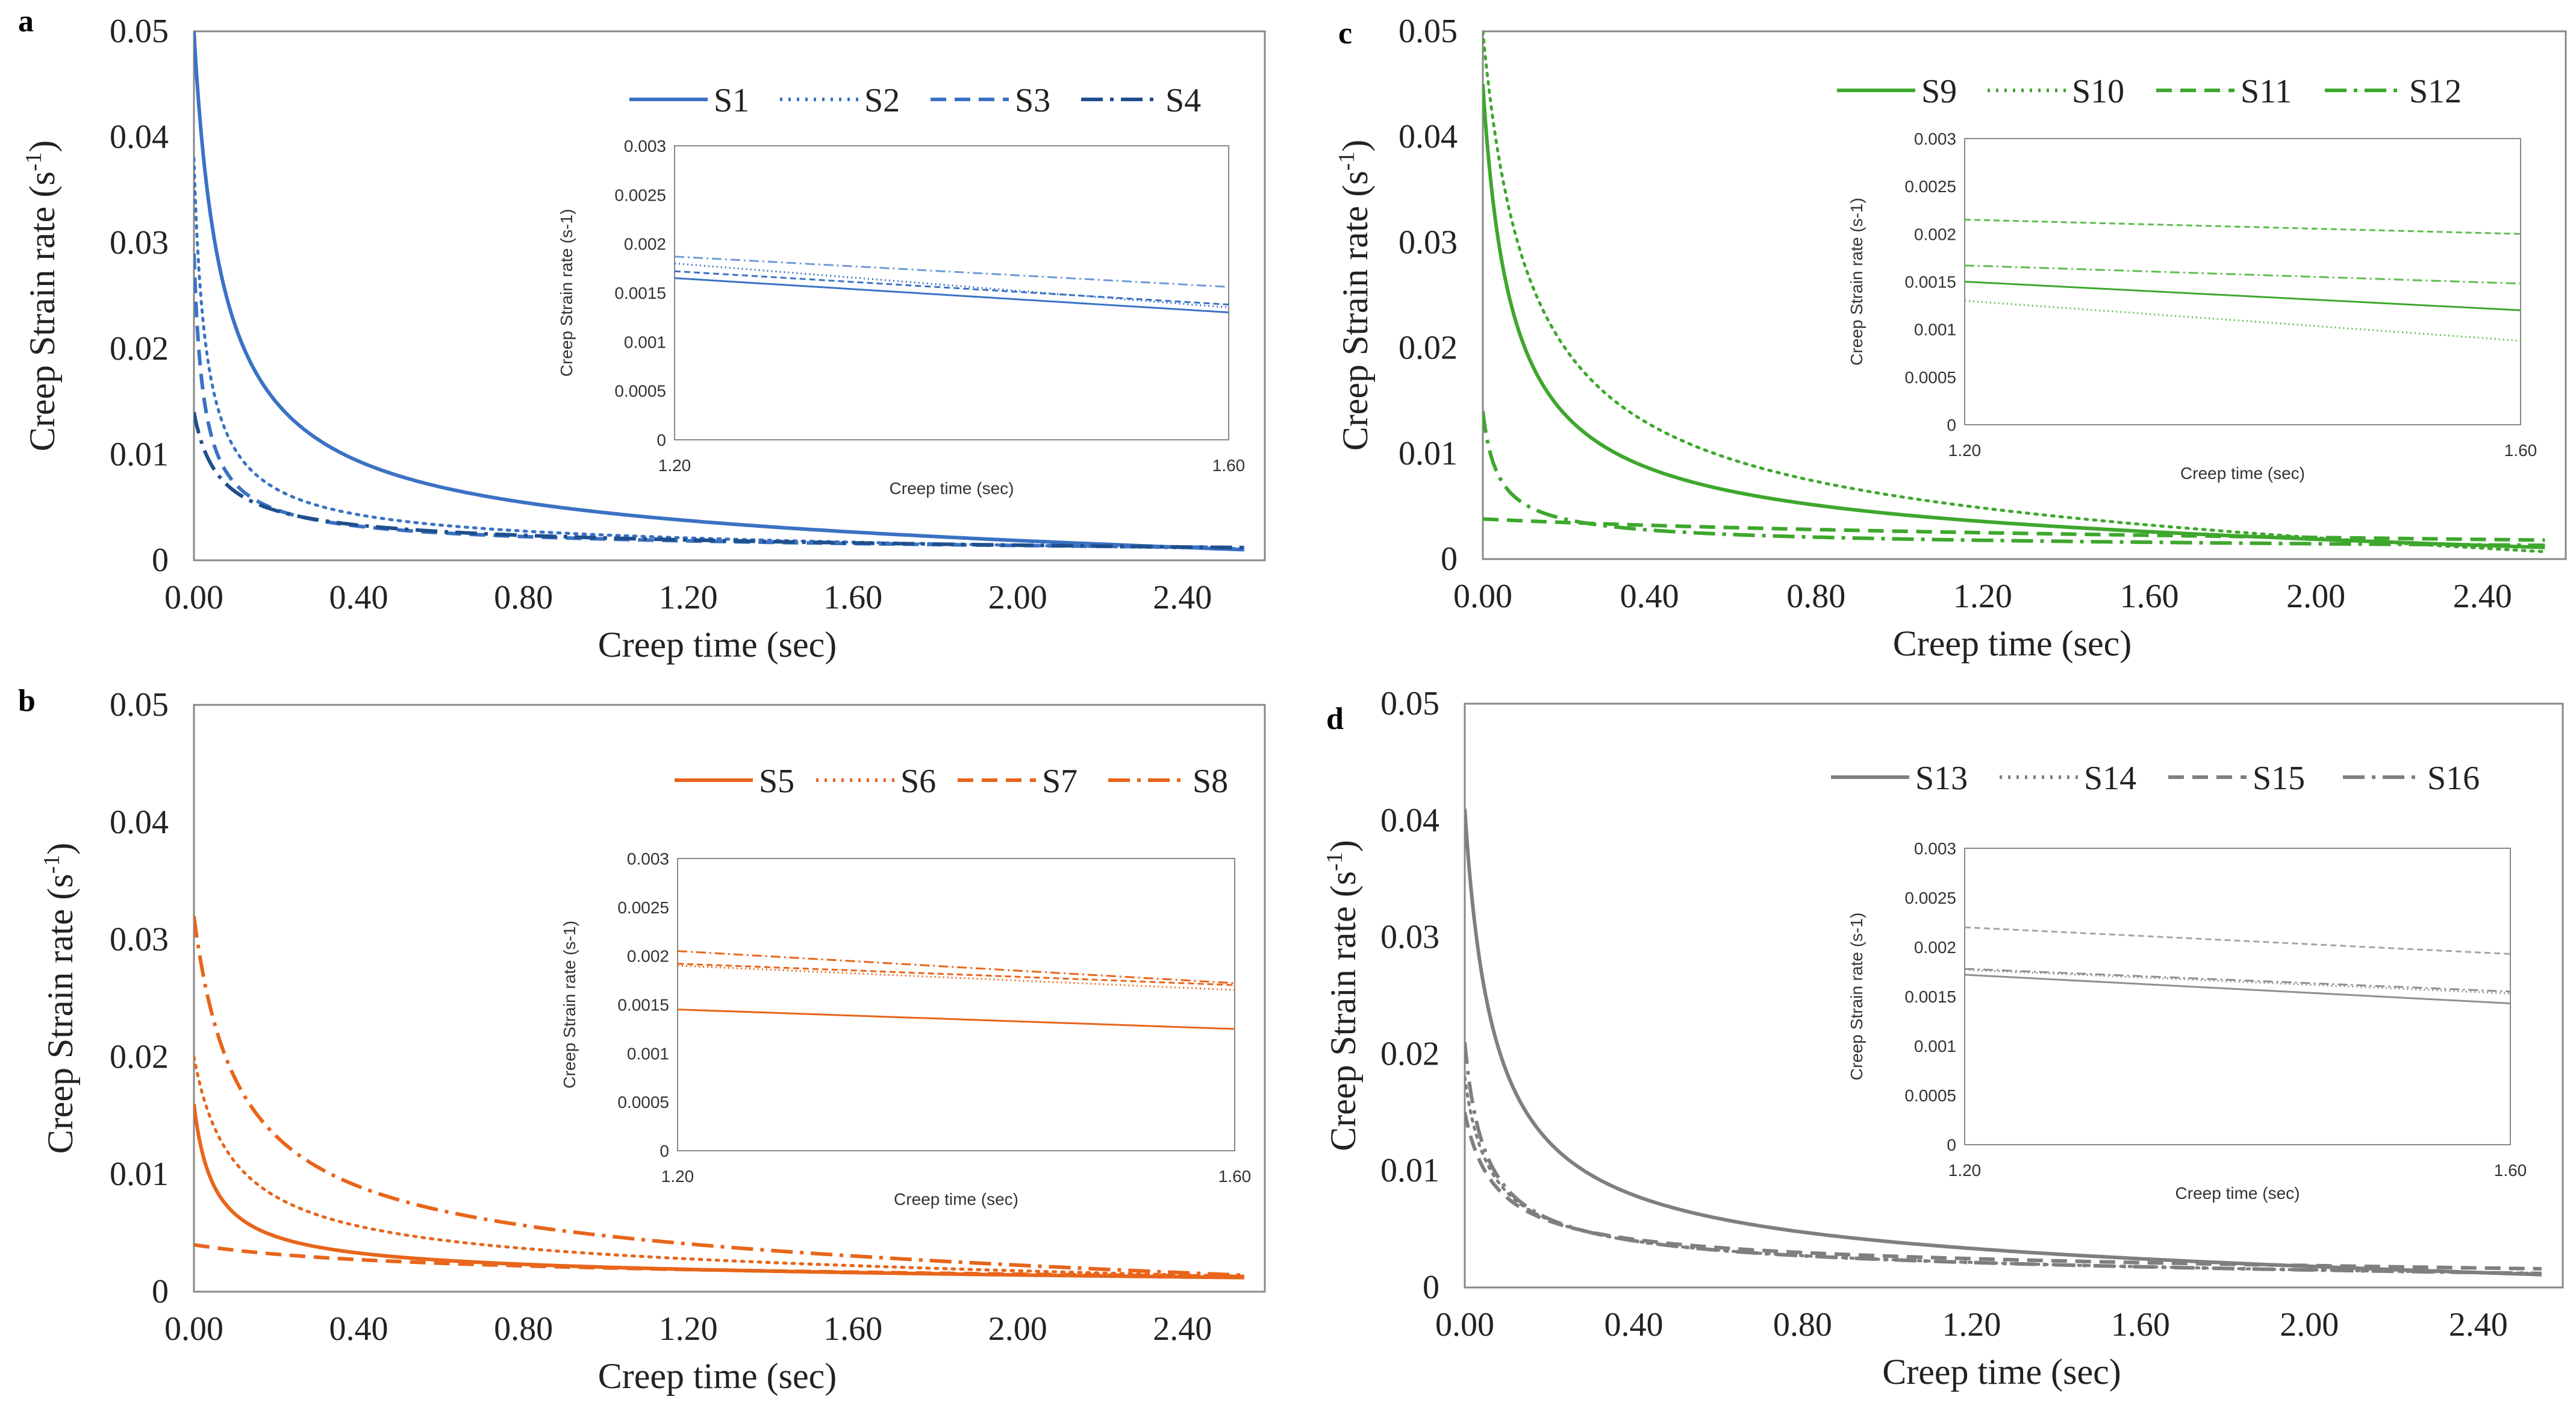 The height and width of the screenshot is (1420, 2576). I want to click on legend-label-S12: S12, so click(2435, 91).